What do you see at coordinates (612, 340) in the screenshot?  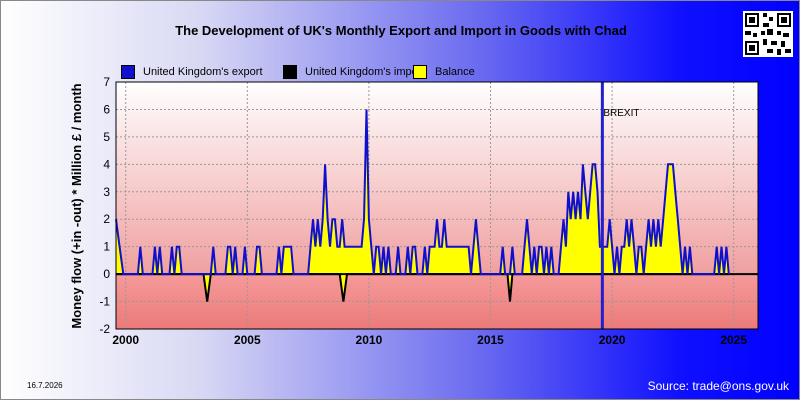 I see `x-tick-label: 2020` at bounding box center [612, 340].